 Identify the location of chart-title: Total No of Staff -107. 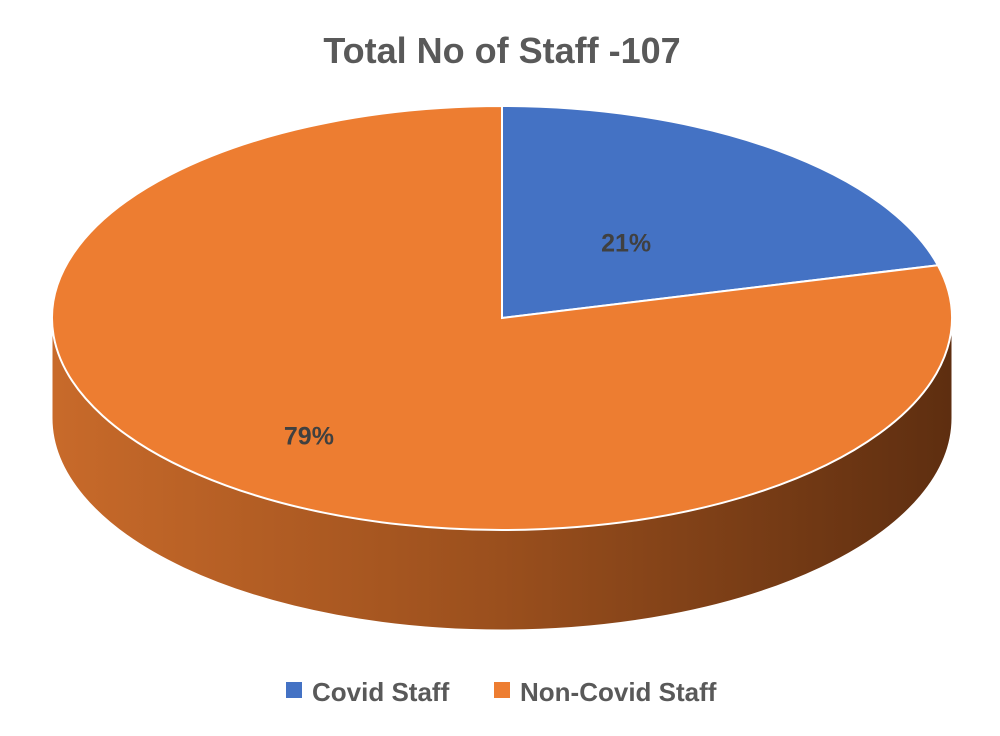
(501, 50).